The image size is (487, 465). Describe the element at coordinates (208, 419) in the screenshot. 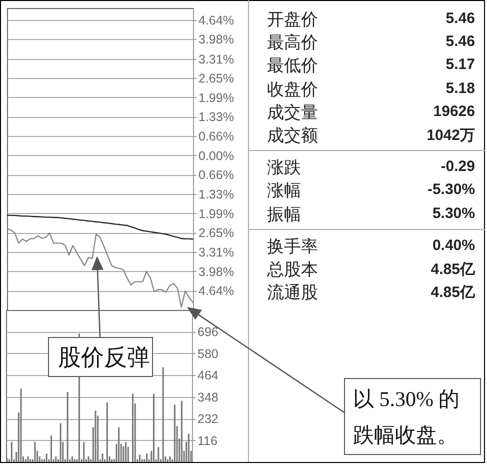

I see `y-tick-label: 232` at that location.